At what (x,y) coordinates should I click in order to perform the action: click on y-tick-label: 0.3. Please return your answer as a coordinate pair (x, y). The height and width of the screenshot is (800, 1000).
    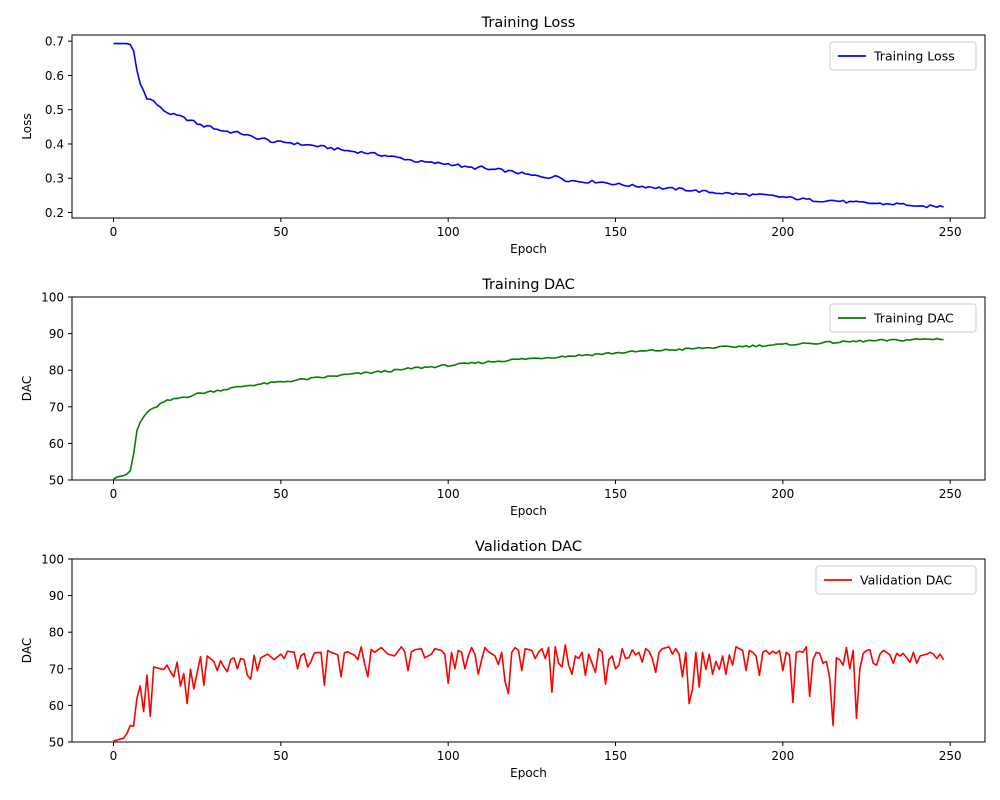
    Looking at the image, I should click on (54, 179).